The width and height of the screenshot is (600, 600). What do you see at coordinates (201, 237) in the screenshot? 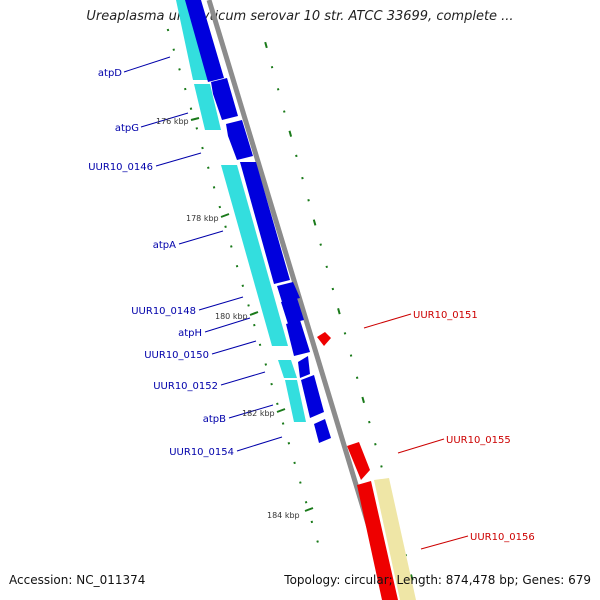
I see `label-leader-atpA` at bounding box center [201, 237].